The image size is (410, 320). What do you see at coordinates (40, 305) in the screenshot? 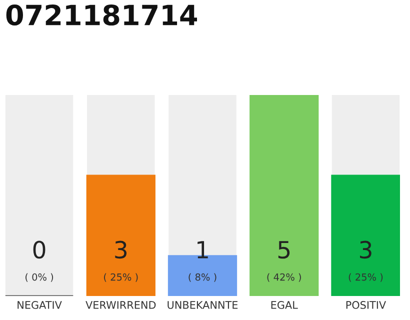
I see `x-tick-label: NEGATIV` at bounding box center [40, 305].